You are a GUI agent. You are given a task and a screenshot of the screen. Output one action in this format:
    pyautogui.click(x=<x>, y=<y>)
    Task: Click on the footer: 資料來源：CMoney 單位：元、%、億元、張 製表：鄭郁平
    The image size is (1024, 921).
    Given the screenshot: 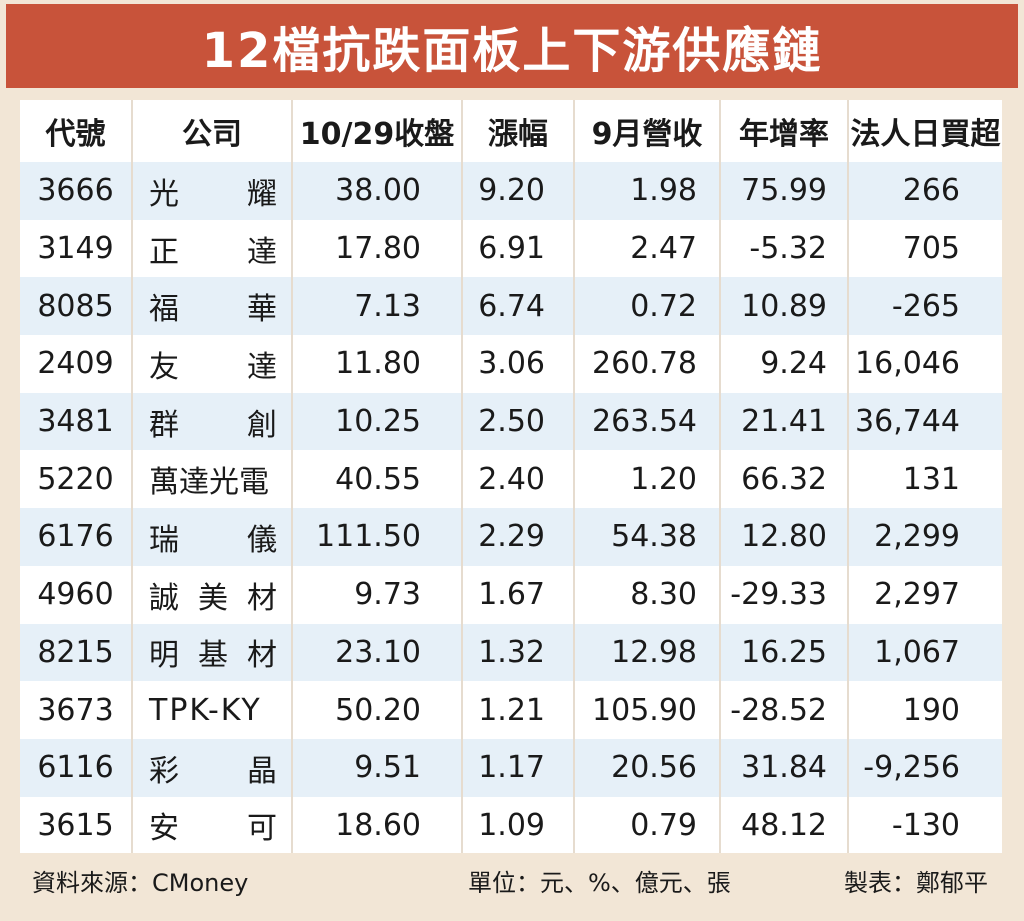 What is the action you would take?
    pyautogui.click(x=511, y=878)
    